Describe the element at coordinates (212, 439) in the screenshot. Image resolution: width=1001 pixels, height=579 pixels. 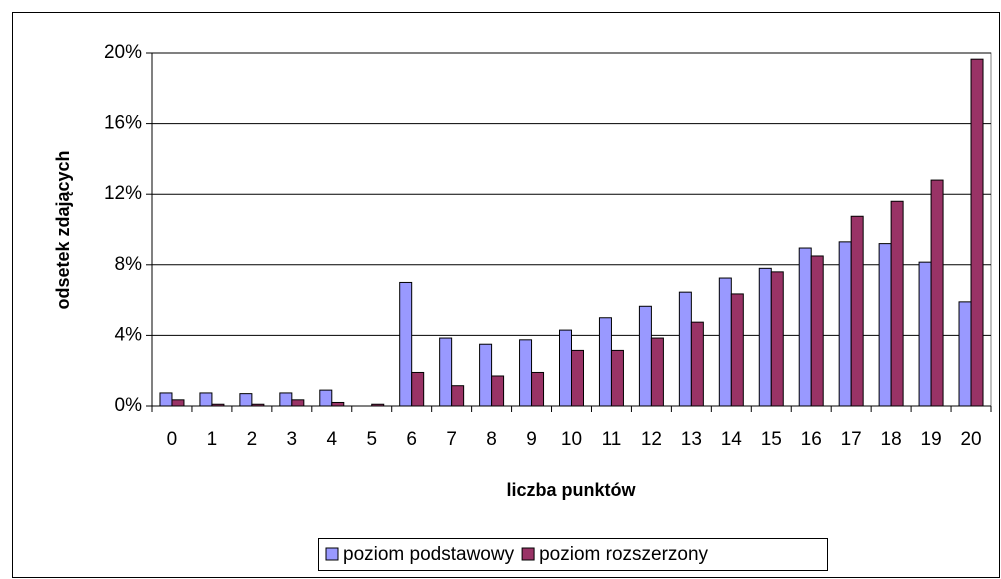
I see `x-tick-label: 1` at that location.